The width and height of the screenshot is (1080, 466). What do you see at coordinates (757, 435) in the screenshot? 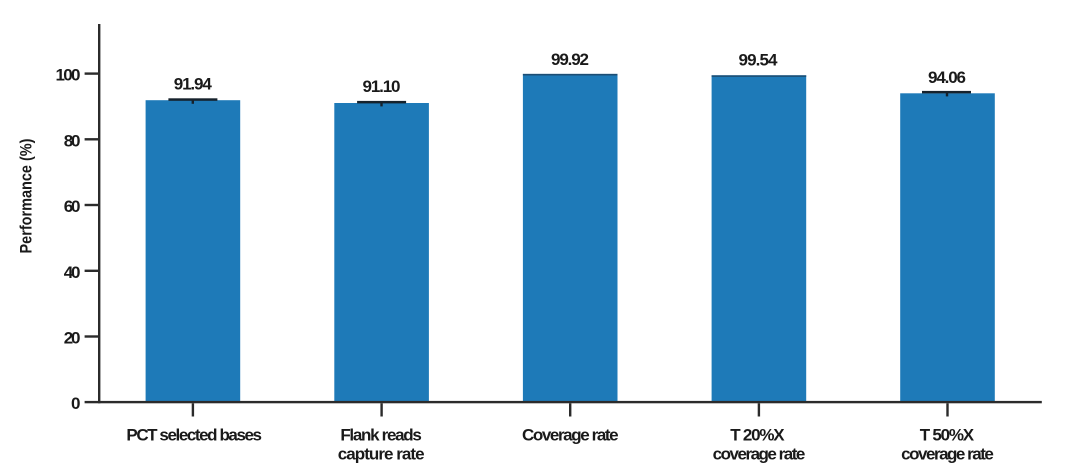
I see `svg-text: T 20%X` at bounding box center [757, 435].